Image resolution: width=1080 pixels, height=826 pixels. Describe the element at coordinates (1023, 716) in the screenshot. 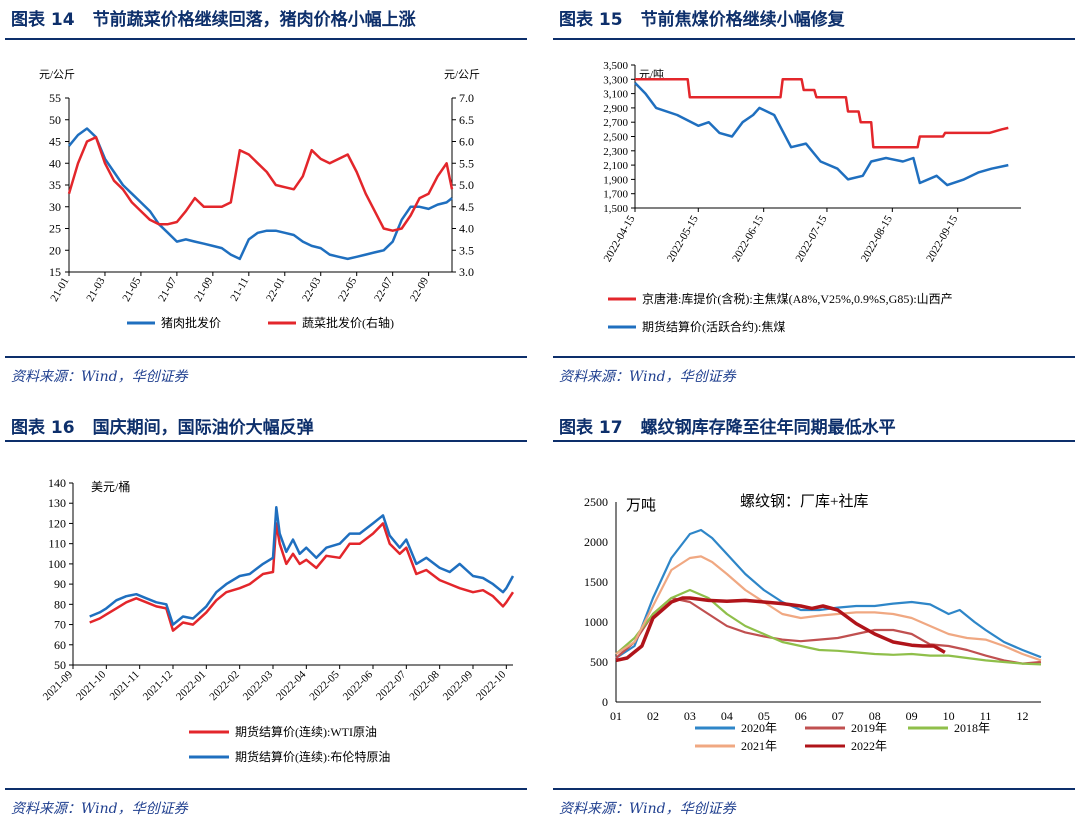

I see `x-tick-label: 12` at that location.